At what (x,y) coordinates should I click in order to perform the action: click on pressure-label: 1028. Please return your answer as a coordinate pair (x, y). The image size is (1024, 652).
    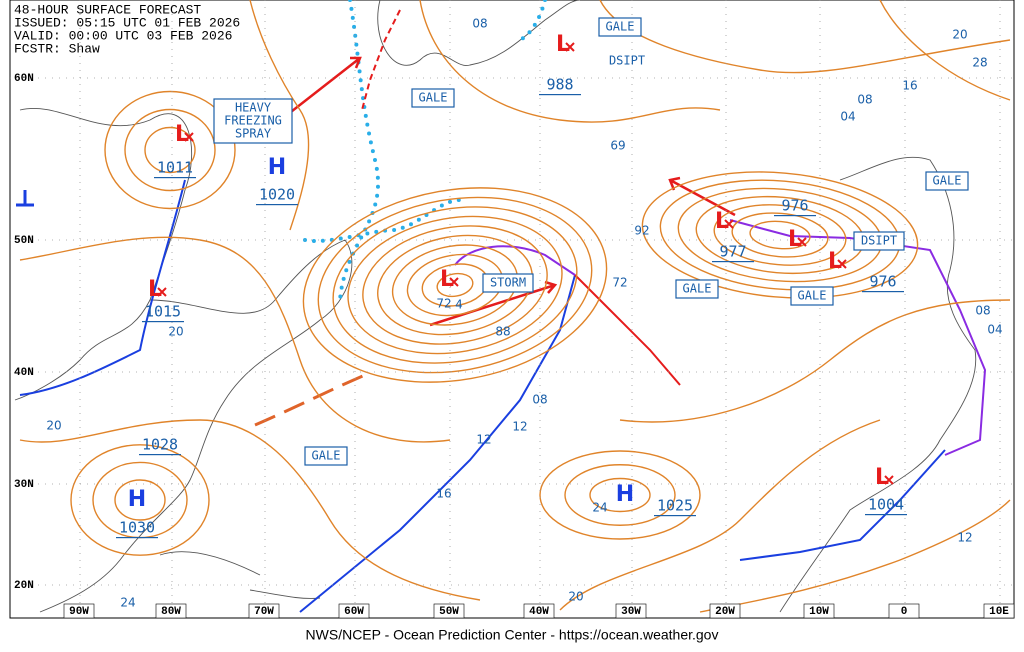
    Looking at the image, I should click on (160, 445).